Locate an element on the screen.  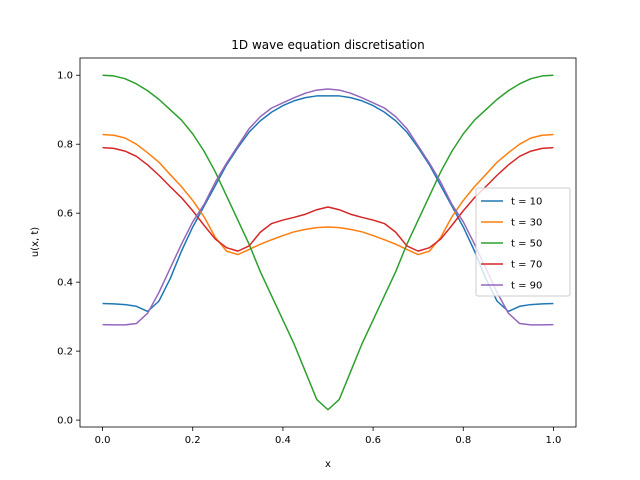
legend-box is located at coordinates (523, 242).